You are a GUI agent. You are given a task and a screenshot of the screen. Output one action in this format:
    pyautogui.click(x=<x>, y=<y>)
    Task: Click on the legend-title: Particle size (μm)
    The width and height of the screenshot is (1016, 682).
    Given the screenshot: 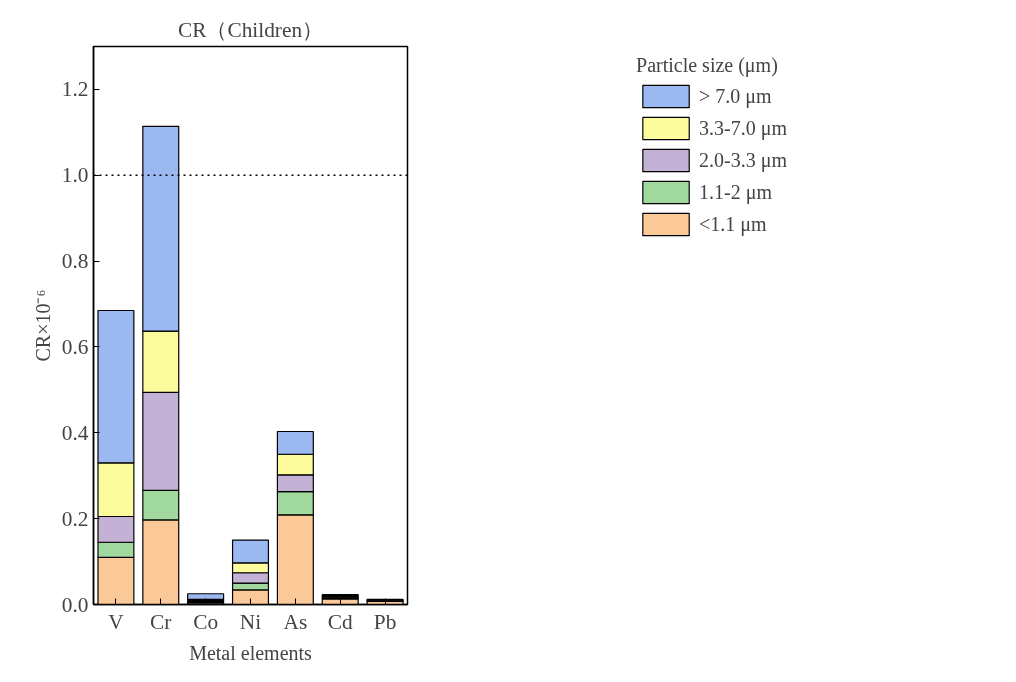 What is the action you would take?
    pyautogui.click(x=707, y=65)
    